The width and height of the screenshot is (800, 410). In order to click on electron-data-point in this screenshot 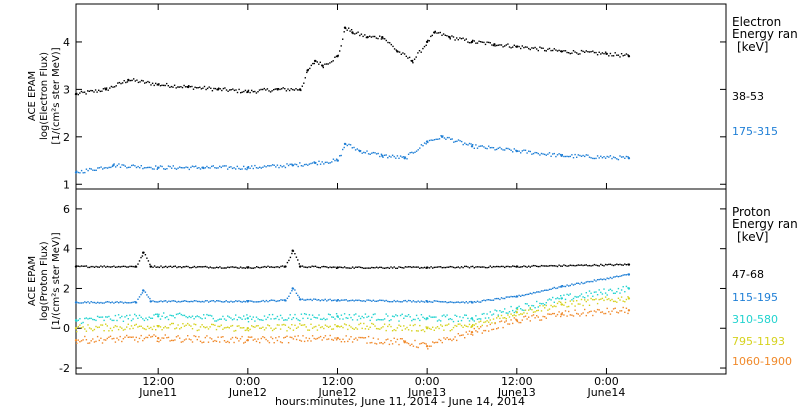, I will do `click(516, 151)`.